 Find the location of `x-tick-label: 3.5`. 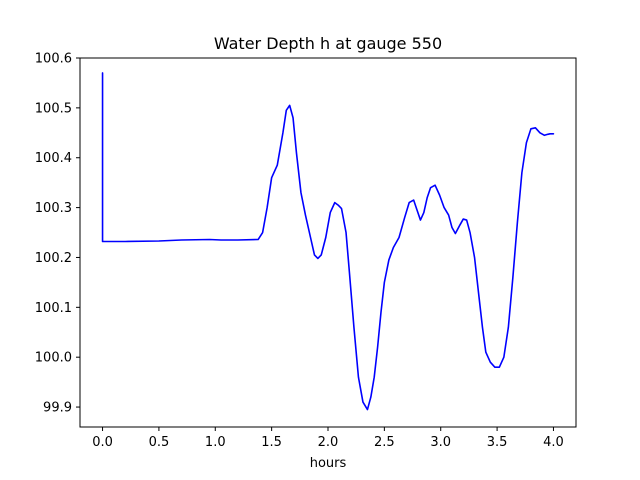

x-tick-label: 3.5 is located at coordinates (497, 442).